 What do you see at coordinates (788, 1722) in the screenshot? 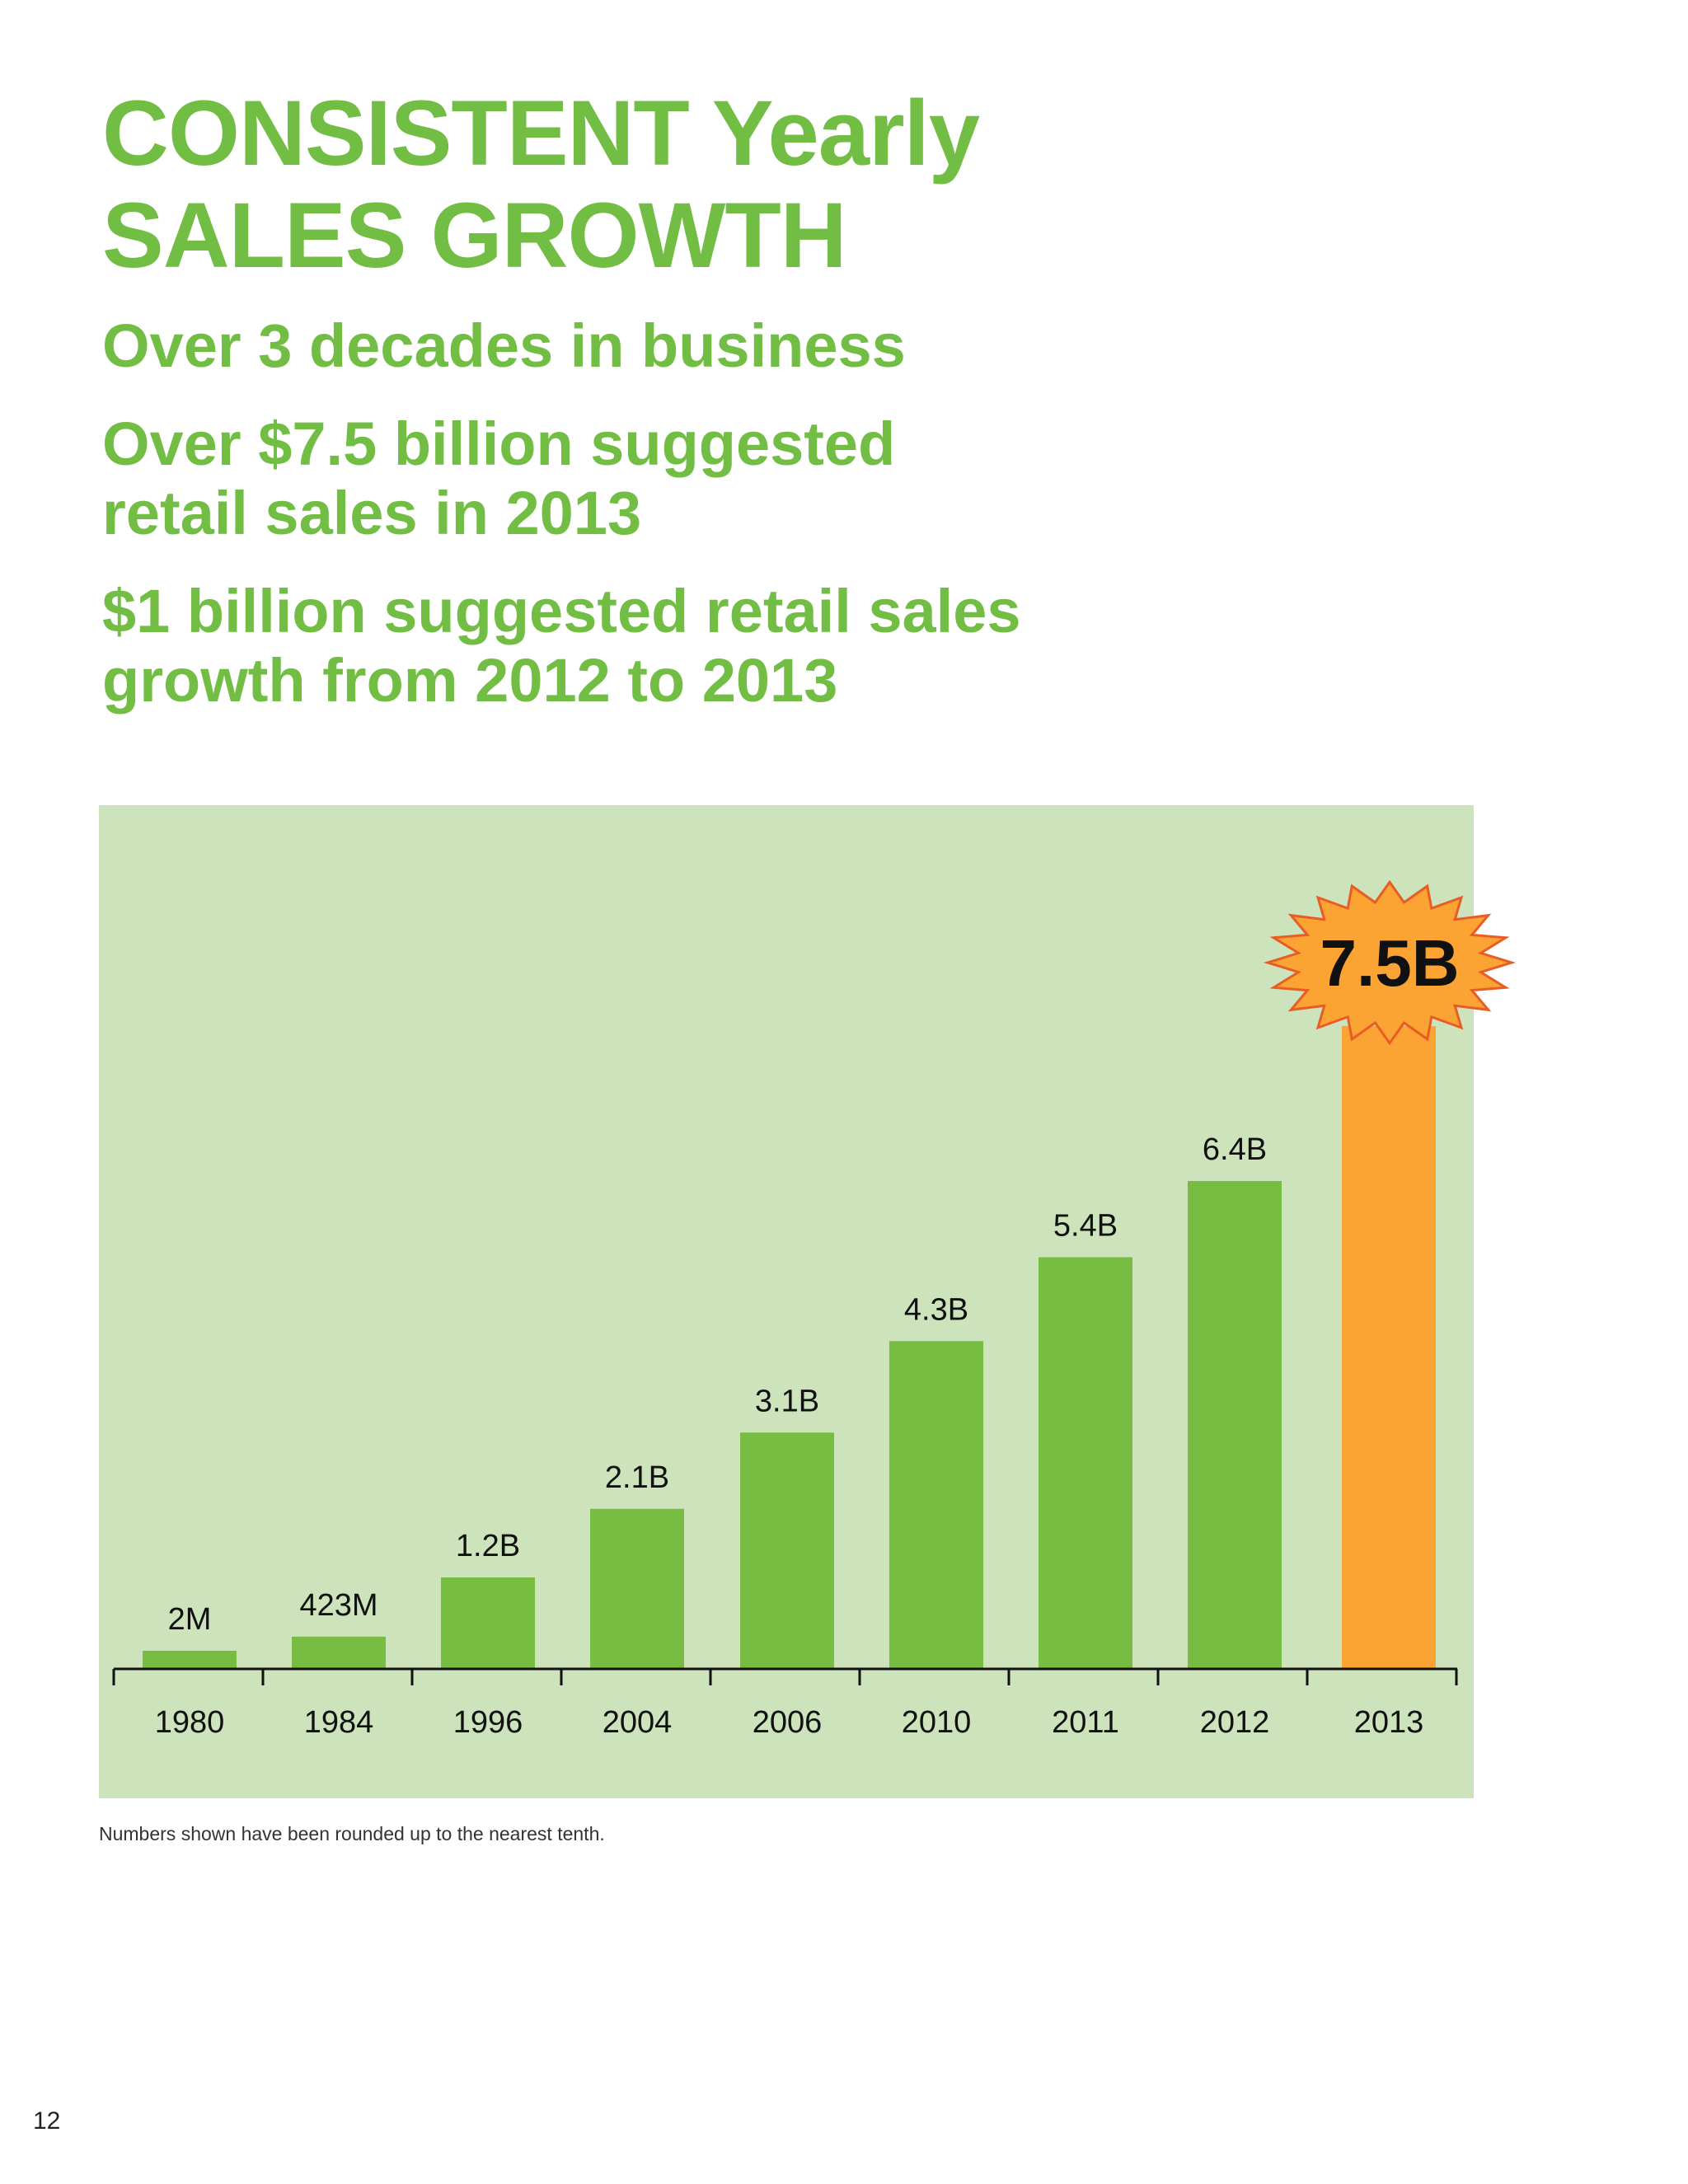
I see `x-tick-label-2006: 2006` at bounding box center [788, 1722].